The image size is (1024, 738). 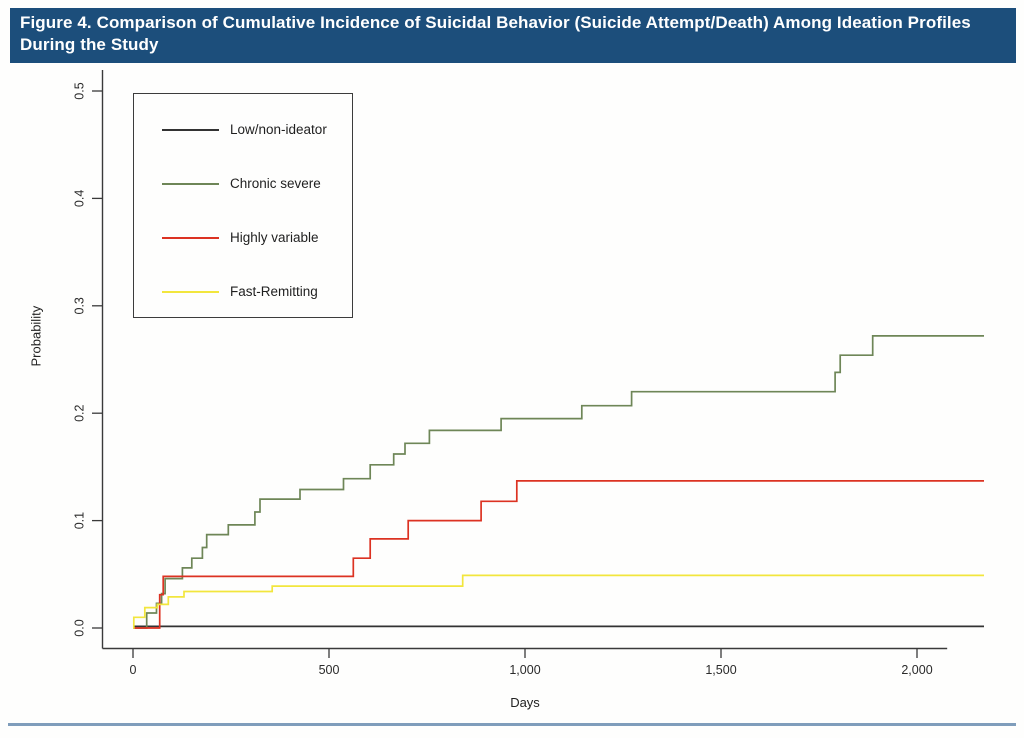 I want to click on x-tick-label: 2,000, so click(x=916, y=670).